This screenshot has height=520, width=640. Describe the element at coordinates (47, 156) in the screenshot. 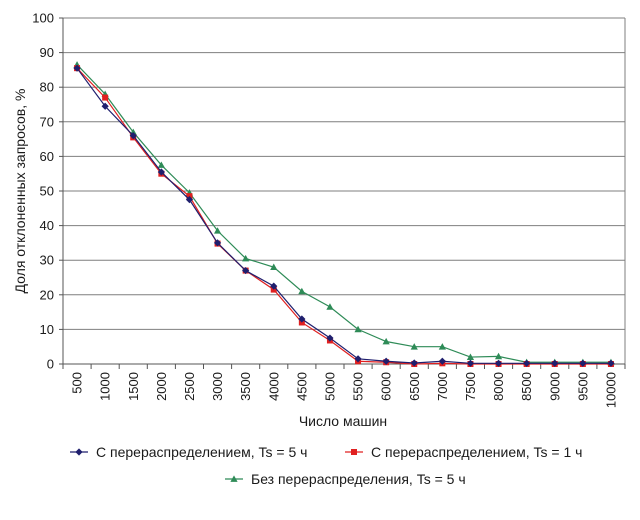

I see `y-tick-label: 60` at that location.